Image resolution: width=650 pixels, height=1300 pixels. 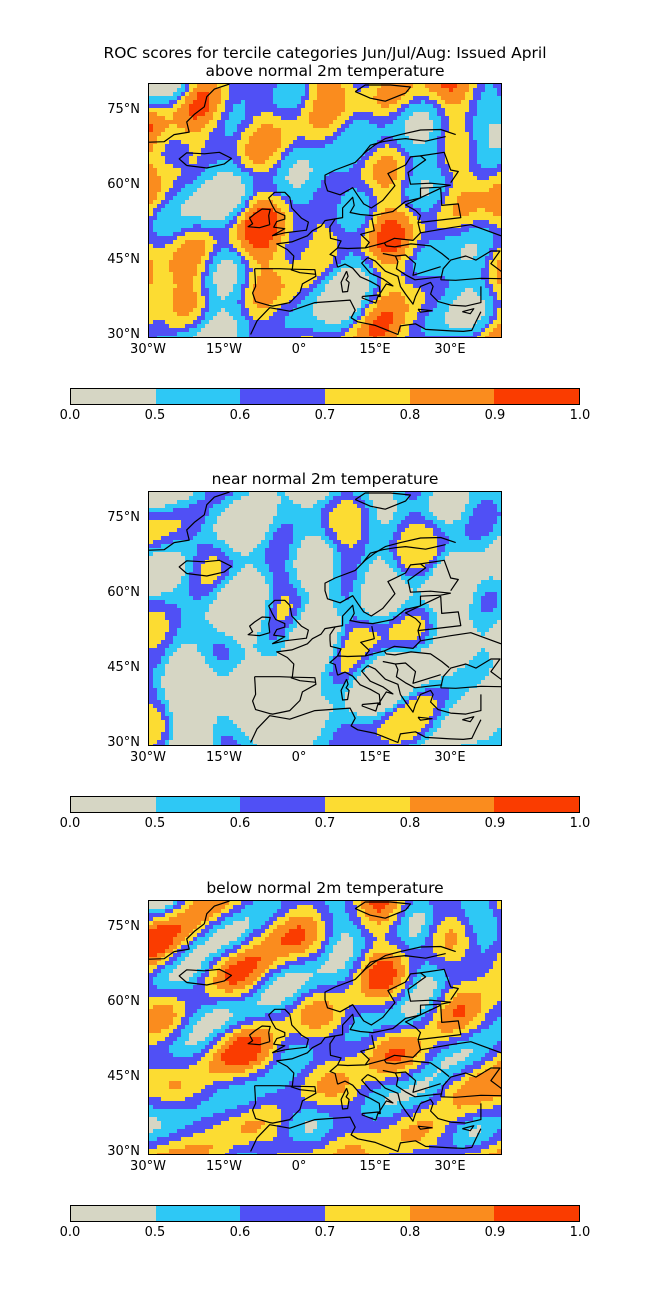 What do you see at coordinates (283, 1213) in the screenshot?
I see `colorbar-segment` at bounding box center [283, 1213].